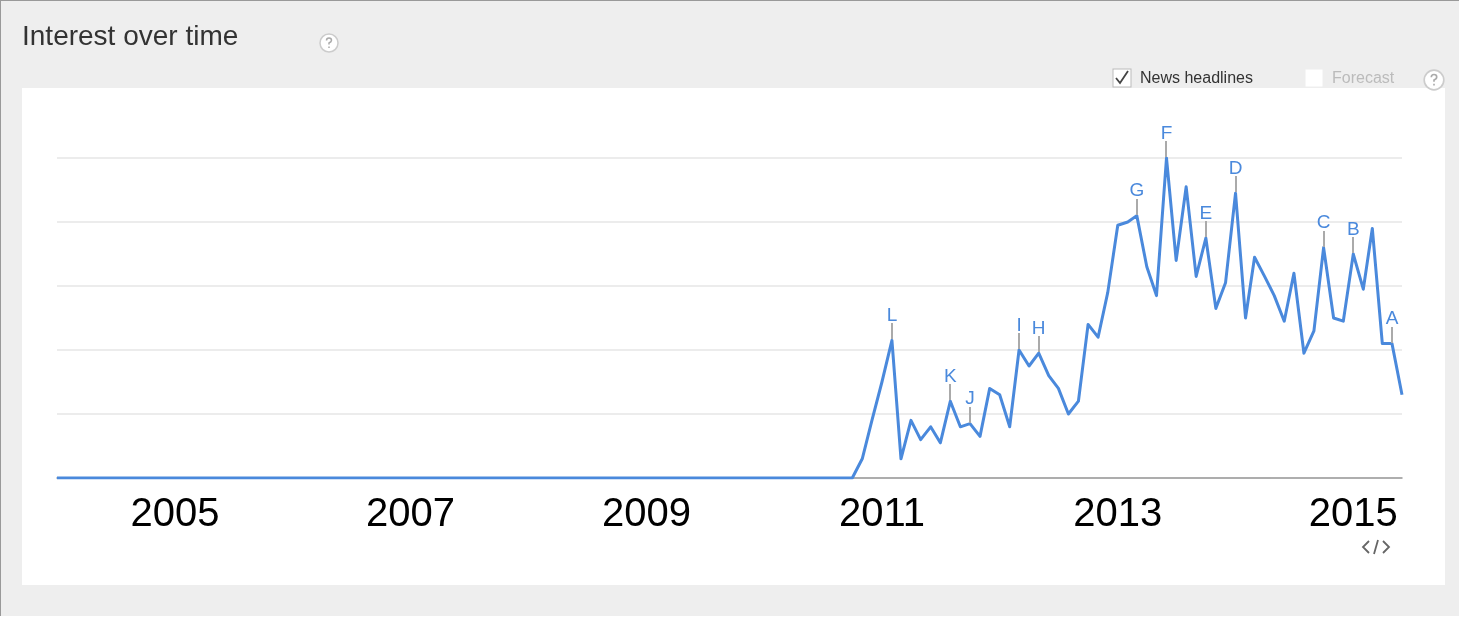 This screenshot has height=617, width=1460. What do you see at coordinates (1118, 512) in the screenshot?
I see `x-tick-label: 2013` at bounding box center [1118, 512].